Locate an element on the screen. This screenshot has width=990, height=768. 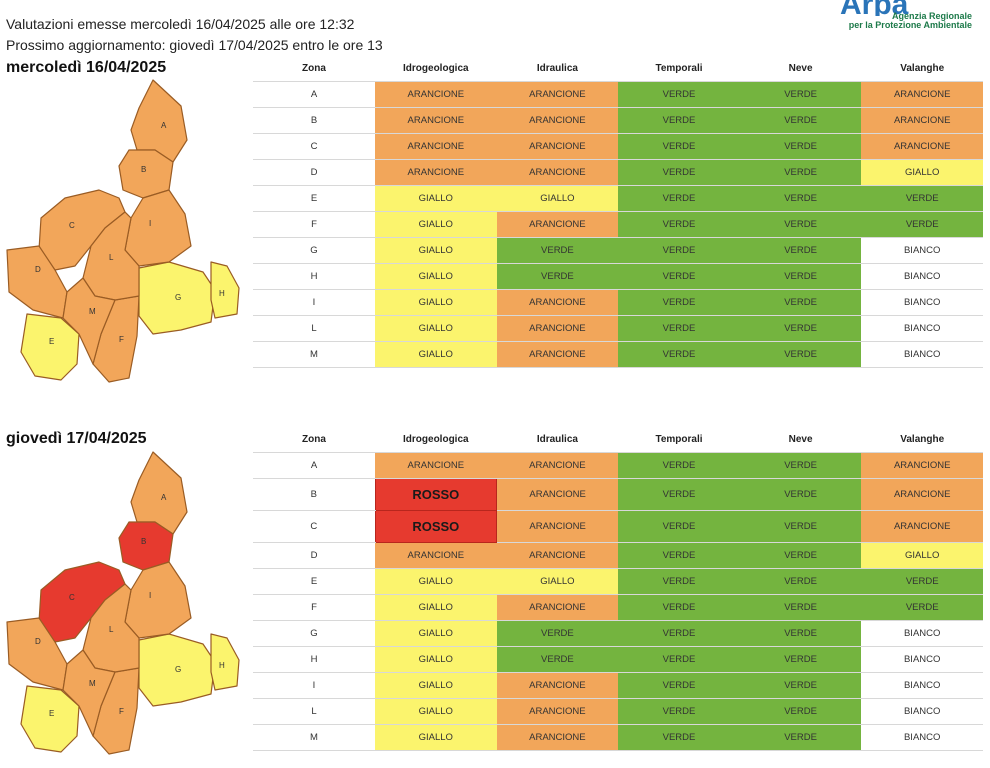
zone-cell: D is located at coordinates (314, 555).